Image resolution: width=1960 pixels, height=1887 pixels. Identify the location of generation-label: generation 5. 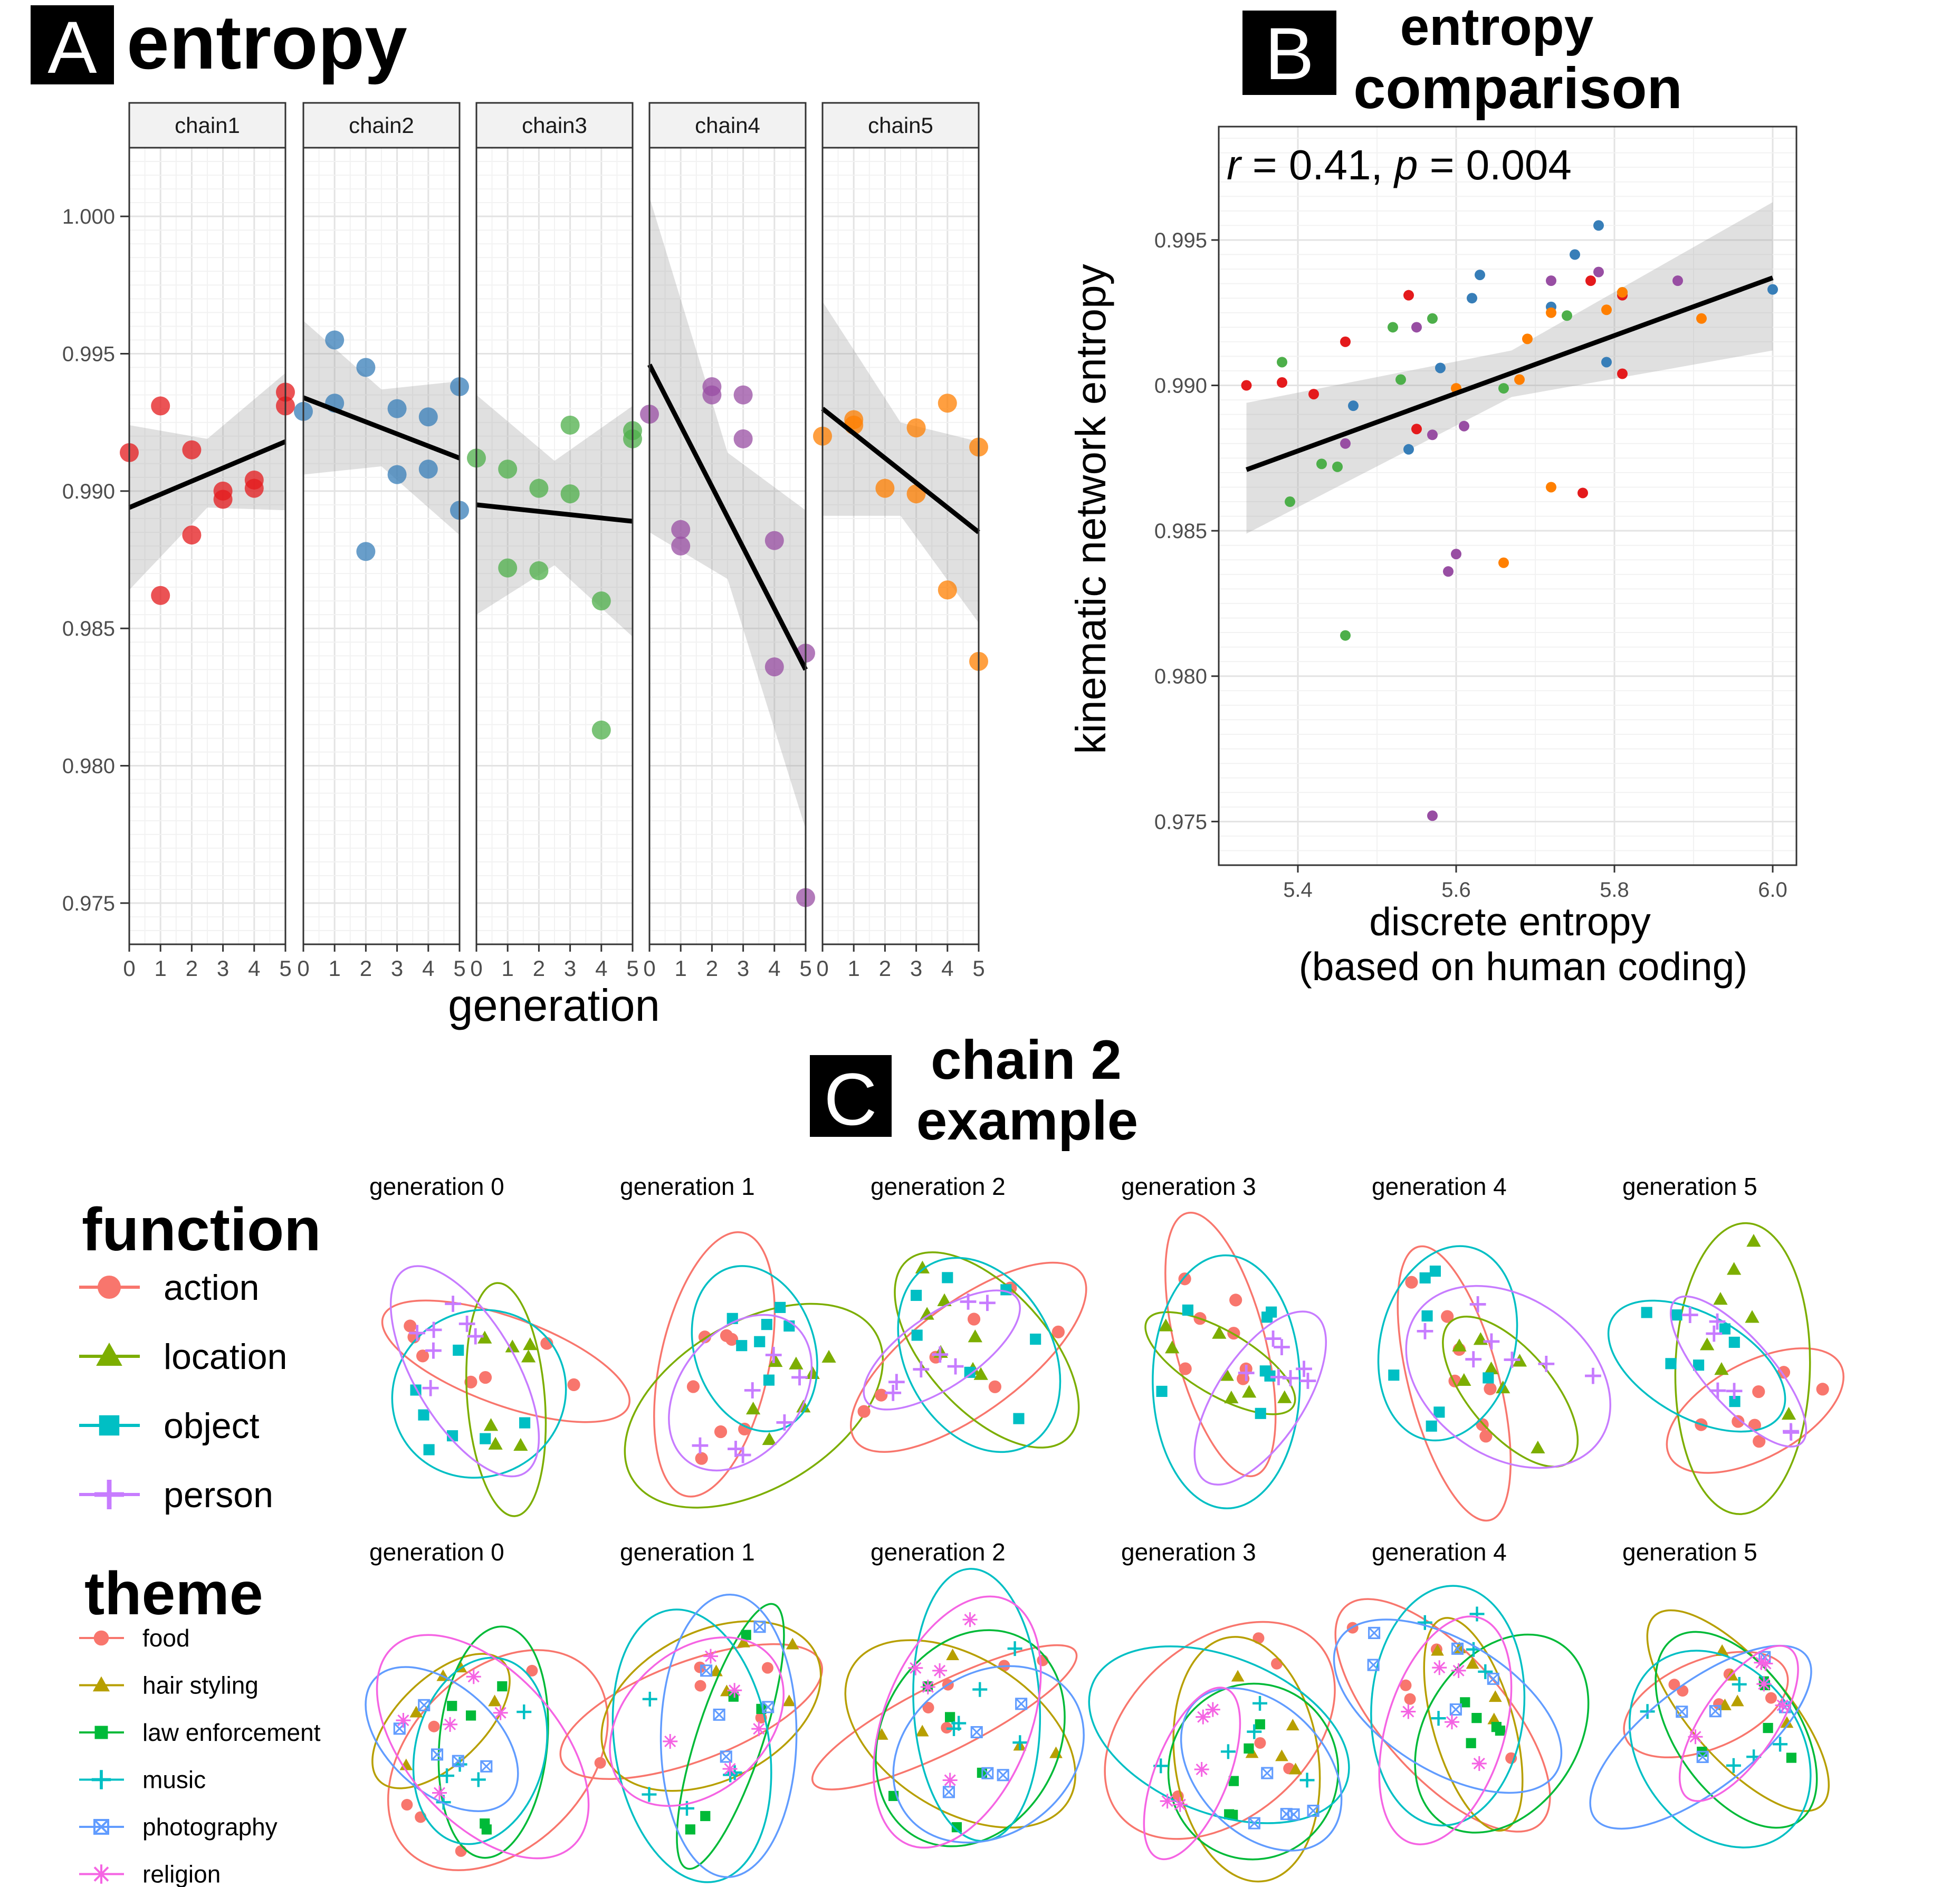
(1689, 1186).